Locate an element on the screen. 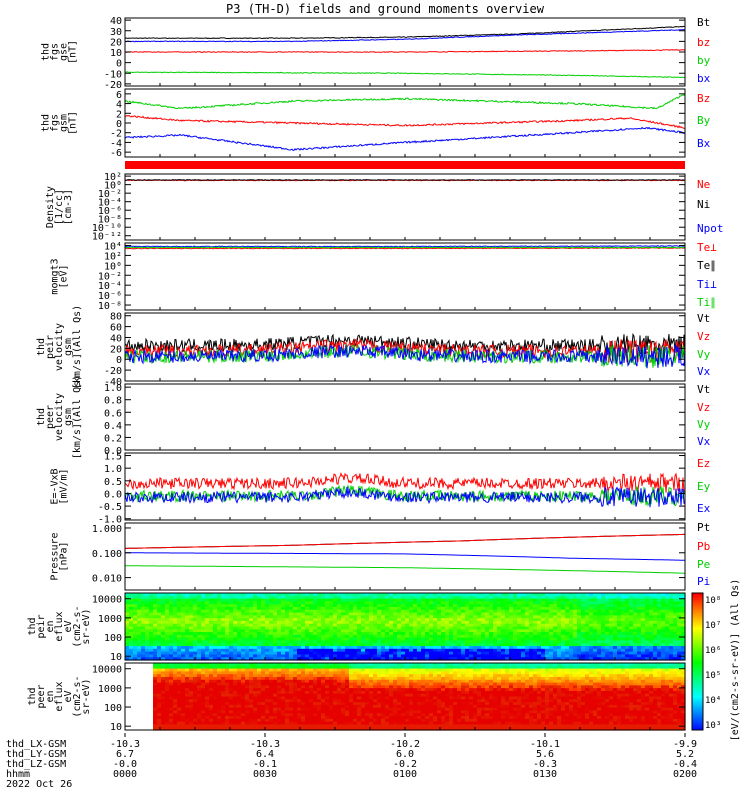 This screenshot has width=750, height=800. series-fgsgsm-Bx is located at coordinates (405, 138).